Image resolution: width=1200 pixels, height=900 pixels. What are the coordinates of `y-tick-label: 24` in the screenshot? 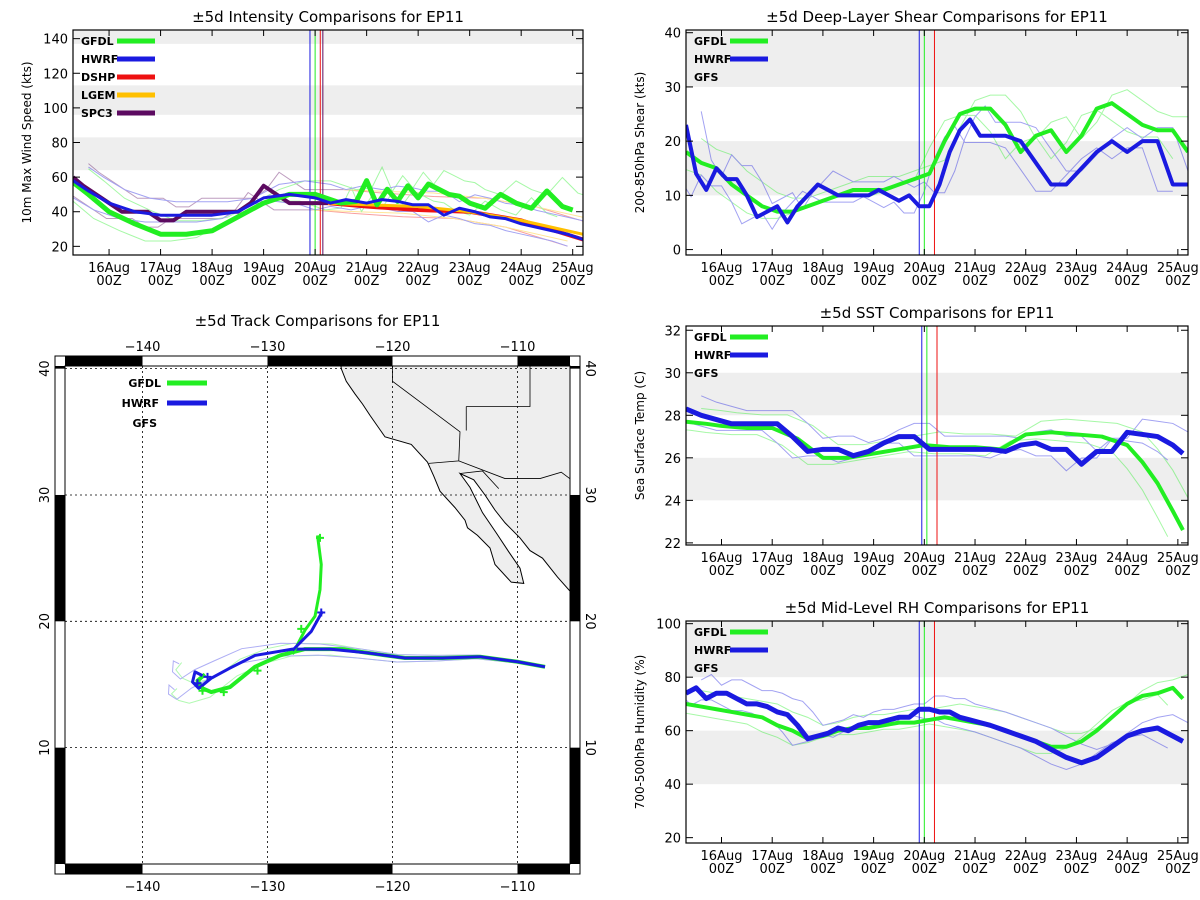 It's located at (672, 501).